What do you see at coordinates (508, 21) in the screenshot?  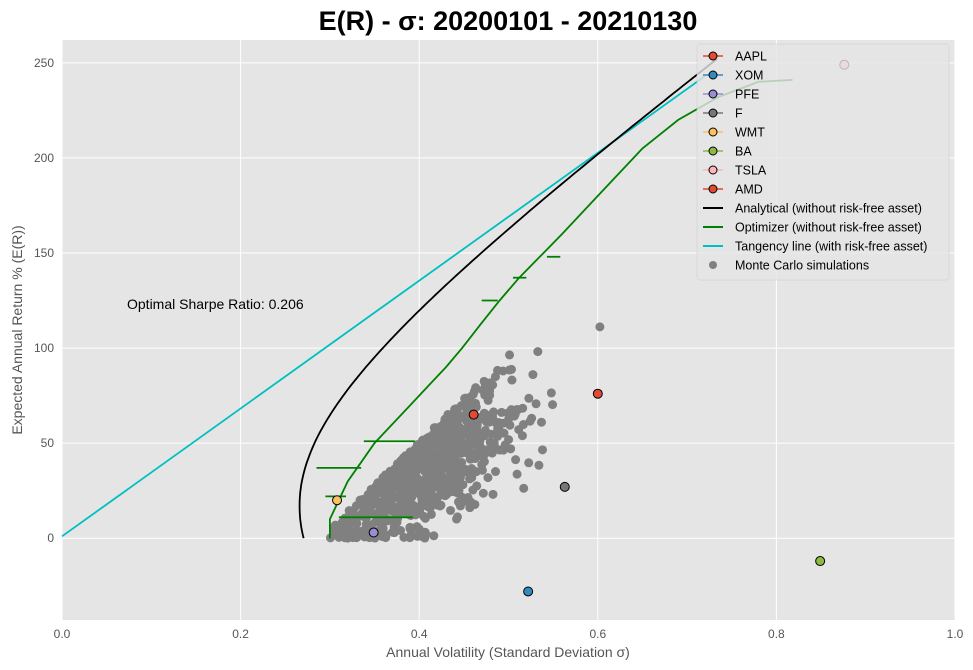 I see `chart-title: E(R) - σ: 20200101 - 20210130` at bounding box center [508, 21].